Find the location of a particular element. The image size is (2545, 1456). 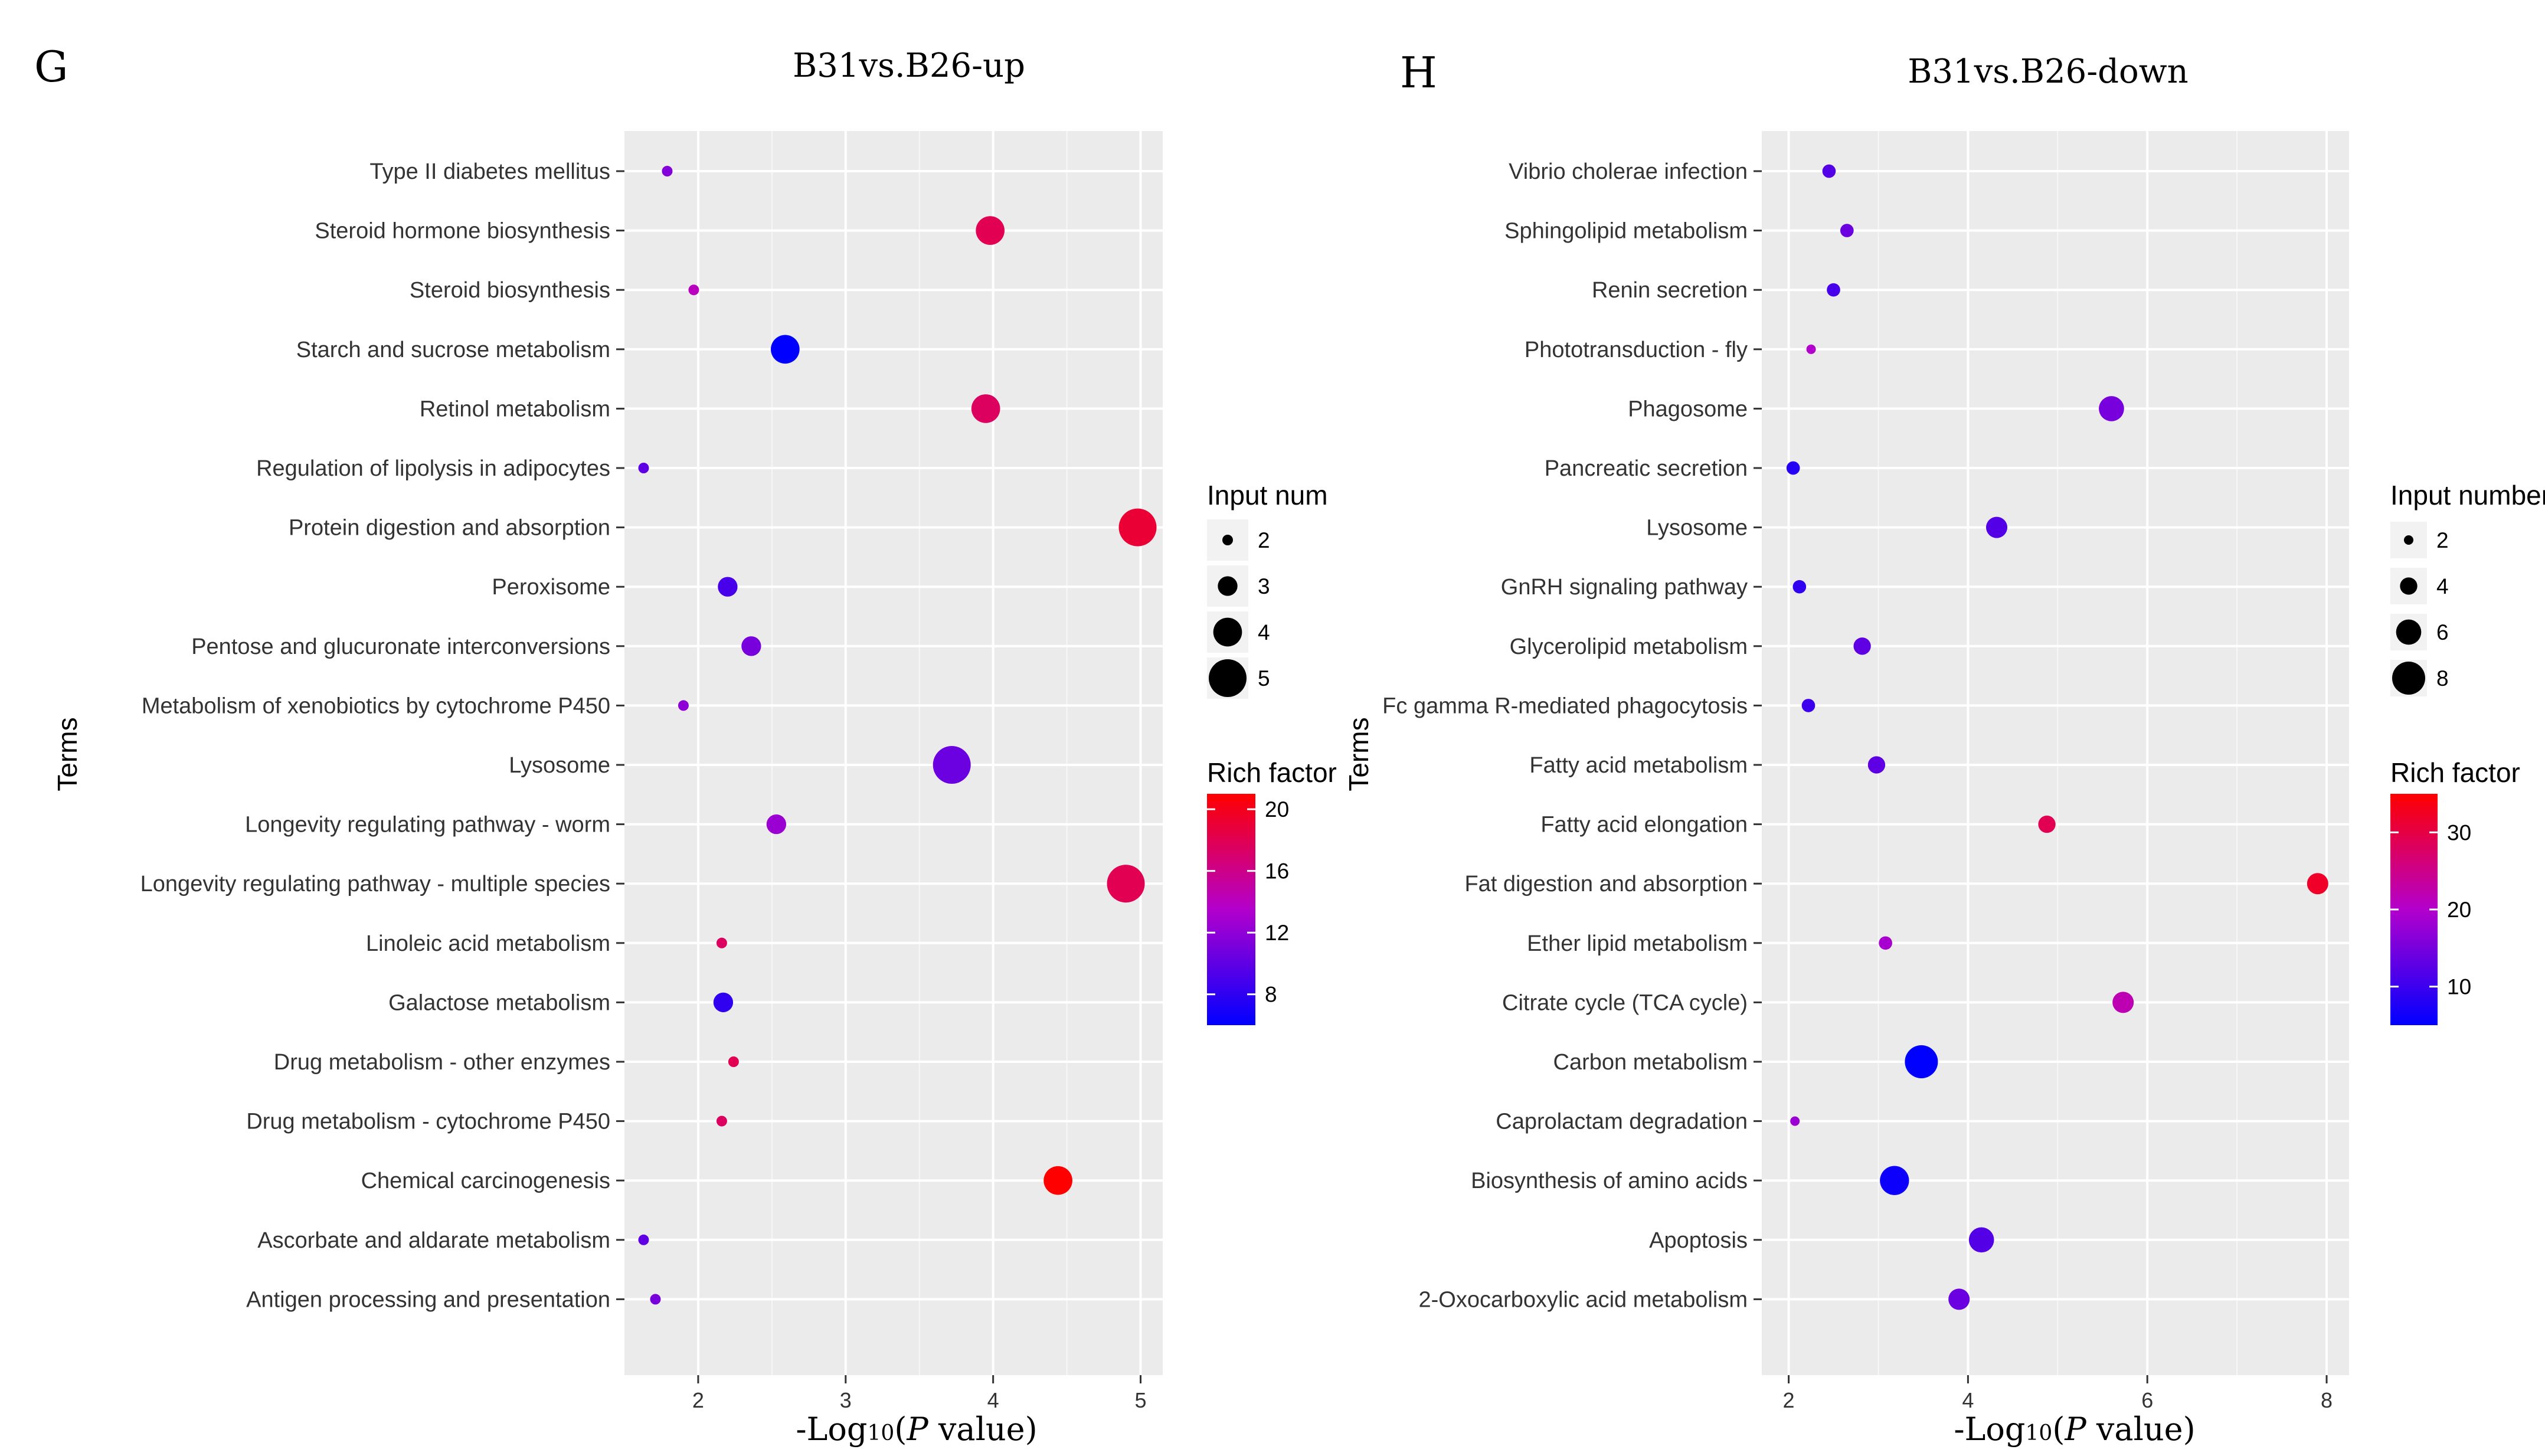

size-legend-title: Input number is located at coordinates (2467, 495).